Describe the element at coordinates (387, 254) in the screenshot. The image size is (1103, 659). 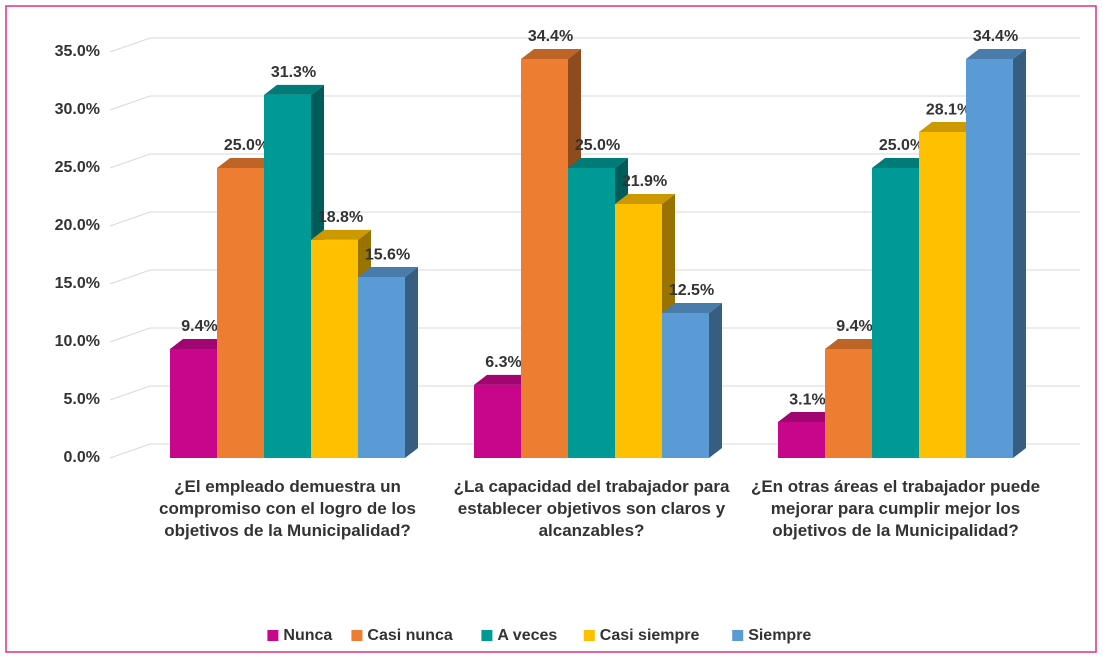
I see `data-label: 15.6%` at that location.